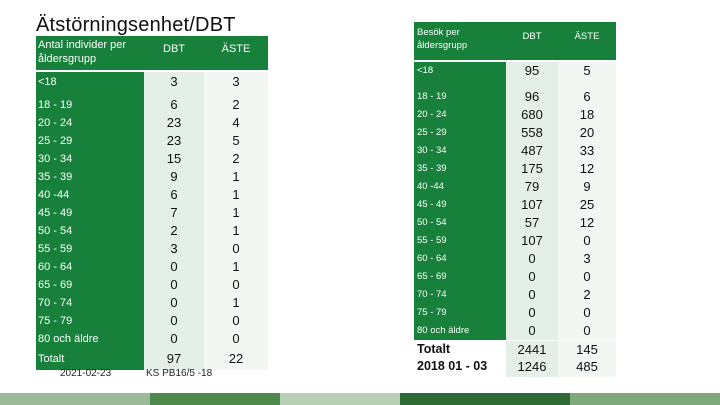 The image size is (720, 405). I want to click on visits-age-group-label: 60 - 64, so click(460, 259).